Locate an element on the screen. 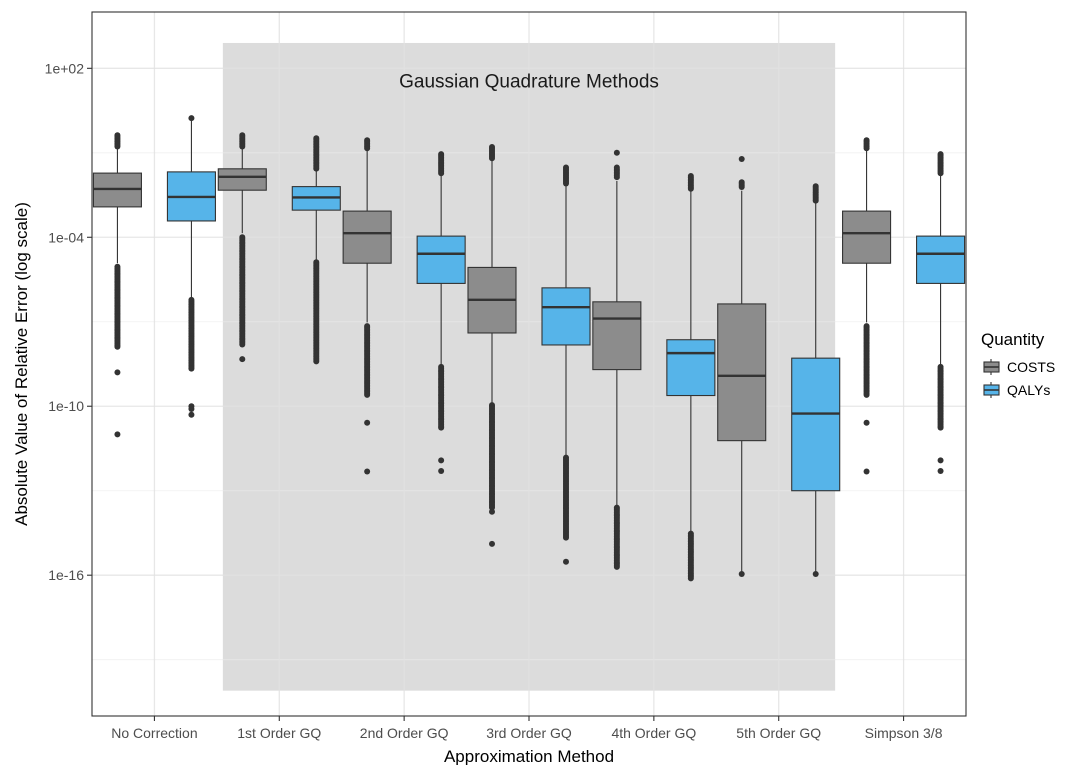 The height and width of the screenshot is (765, 1081). x-tick-label: 1st Order GQ is located at coordinates (279, 733).